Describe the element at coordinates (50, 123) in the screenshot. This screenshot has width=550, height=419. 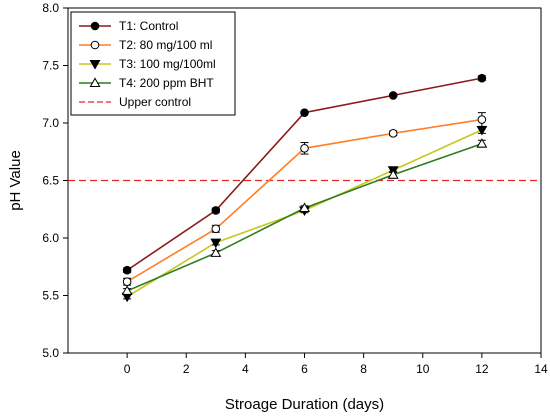
I see `y-tick-label: 7.0` at that location.